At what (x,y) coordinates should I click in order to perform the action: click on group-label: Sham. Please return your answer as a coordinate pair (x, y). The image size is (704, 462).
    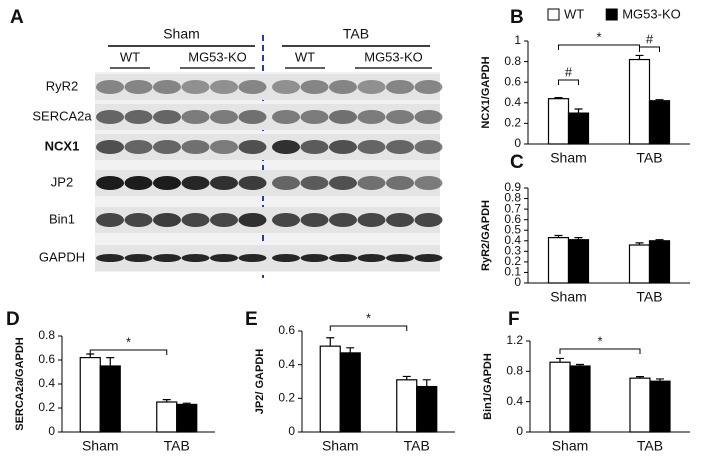
    Looking at the image, I should click on (181, 34).